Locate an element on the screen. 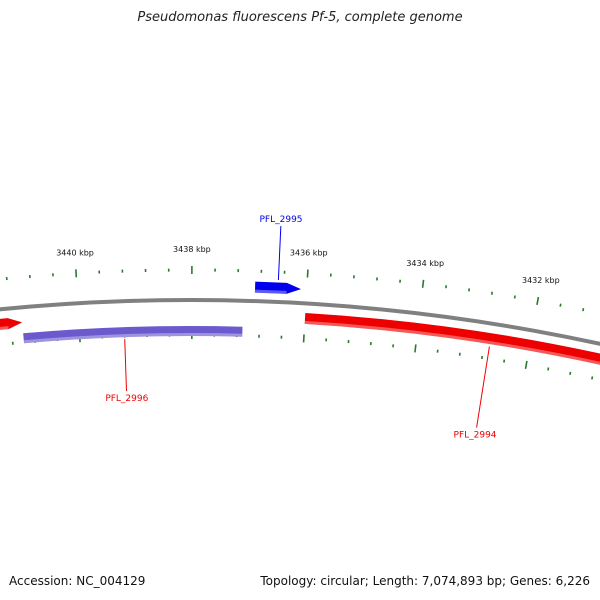 The width and height of the screenshot is (600, 600). gene-pfl_2997-shade is located at coordinates (4, 328).